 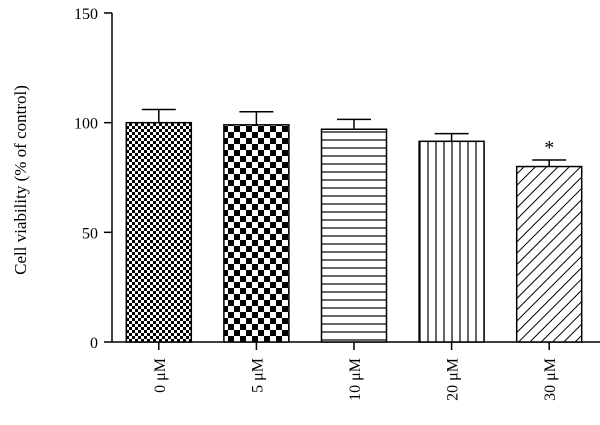 I want to click on x-tick-label: 0 μM, so click(x=160, y=375).